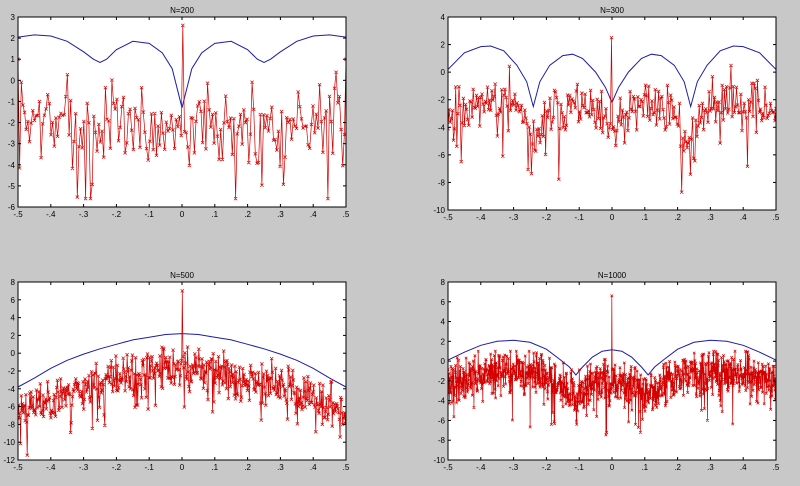 This screenshot has width=800, height=486. What do you see at coordinates (12, 186) in the screenshot?
I see `y-tick-label: -5` at bounding box center [12, 186].